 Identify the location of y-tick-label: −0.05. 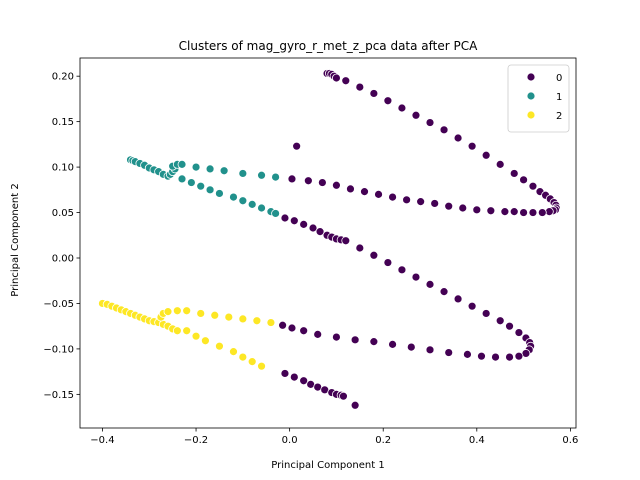
(58, 304).